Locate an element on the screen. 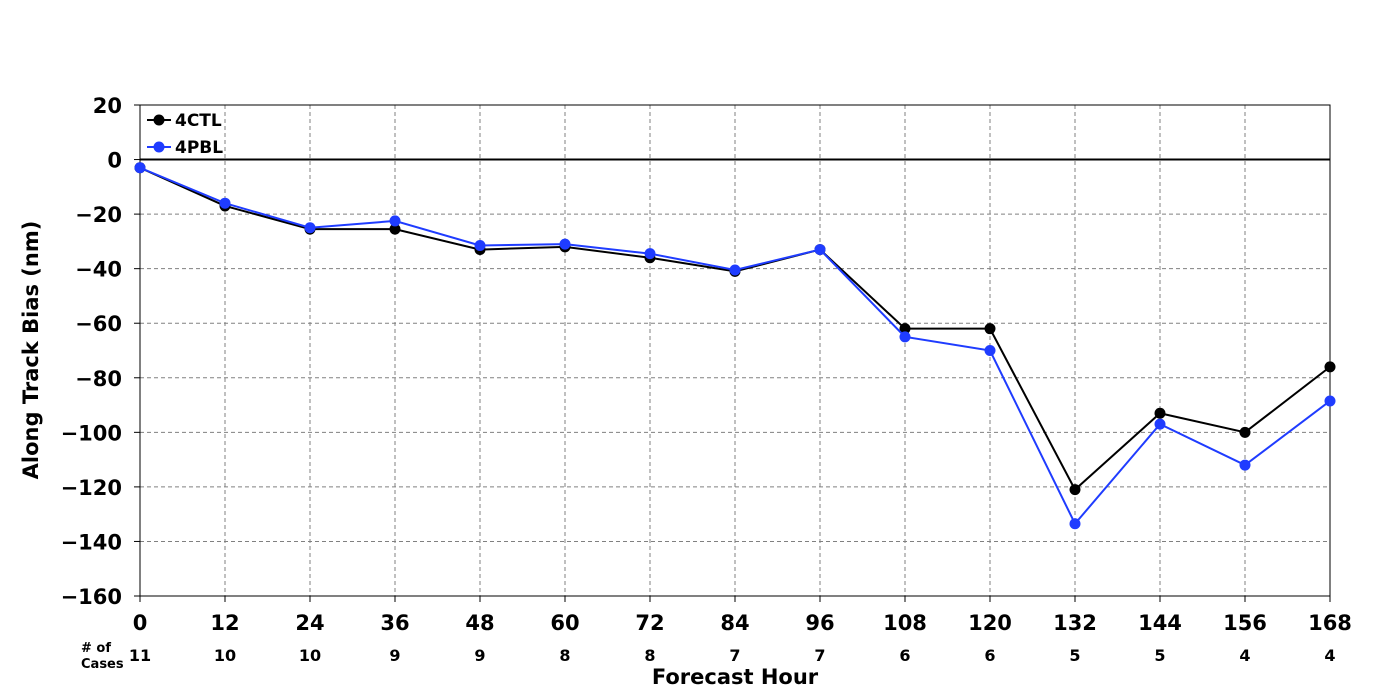  x-tick-label: 168 is located at coordinates (1330, 623).